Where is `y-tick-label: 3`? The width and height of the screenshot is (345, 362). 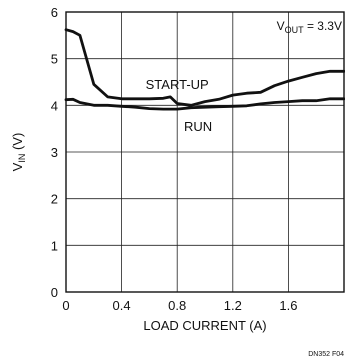 y-tick-label: 3 is located at coordinates (54, 152).